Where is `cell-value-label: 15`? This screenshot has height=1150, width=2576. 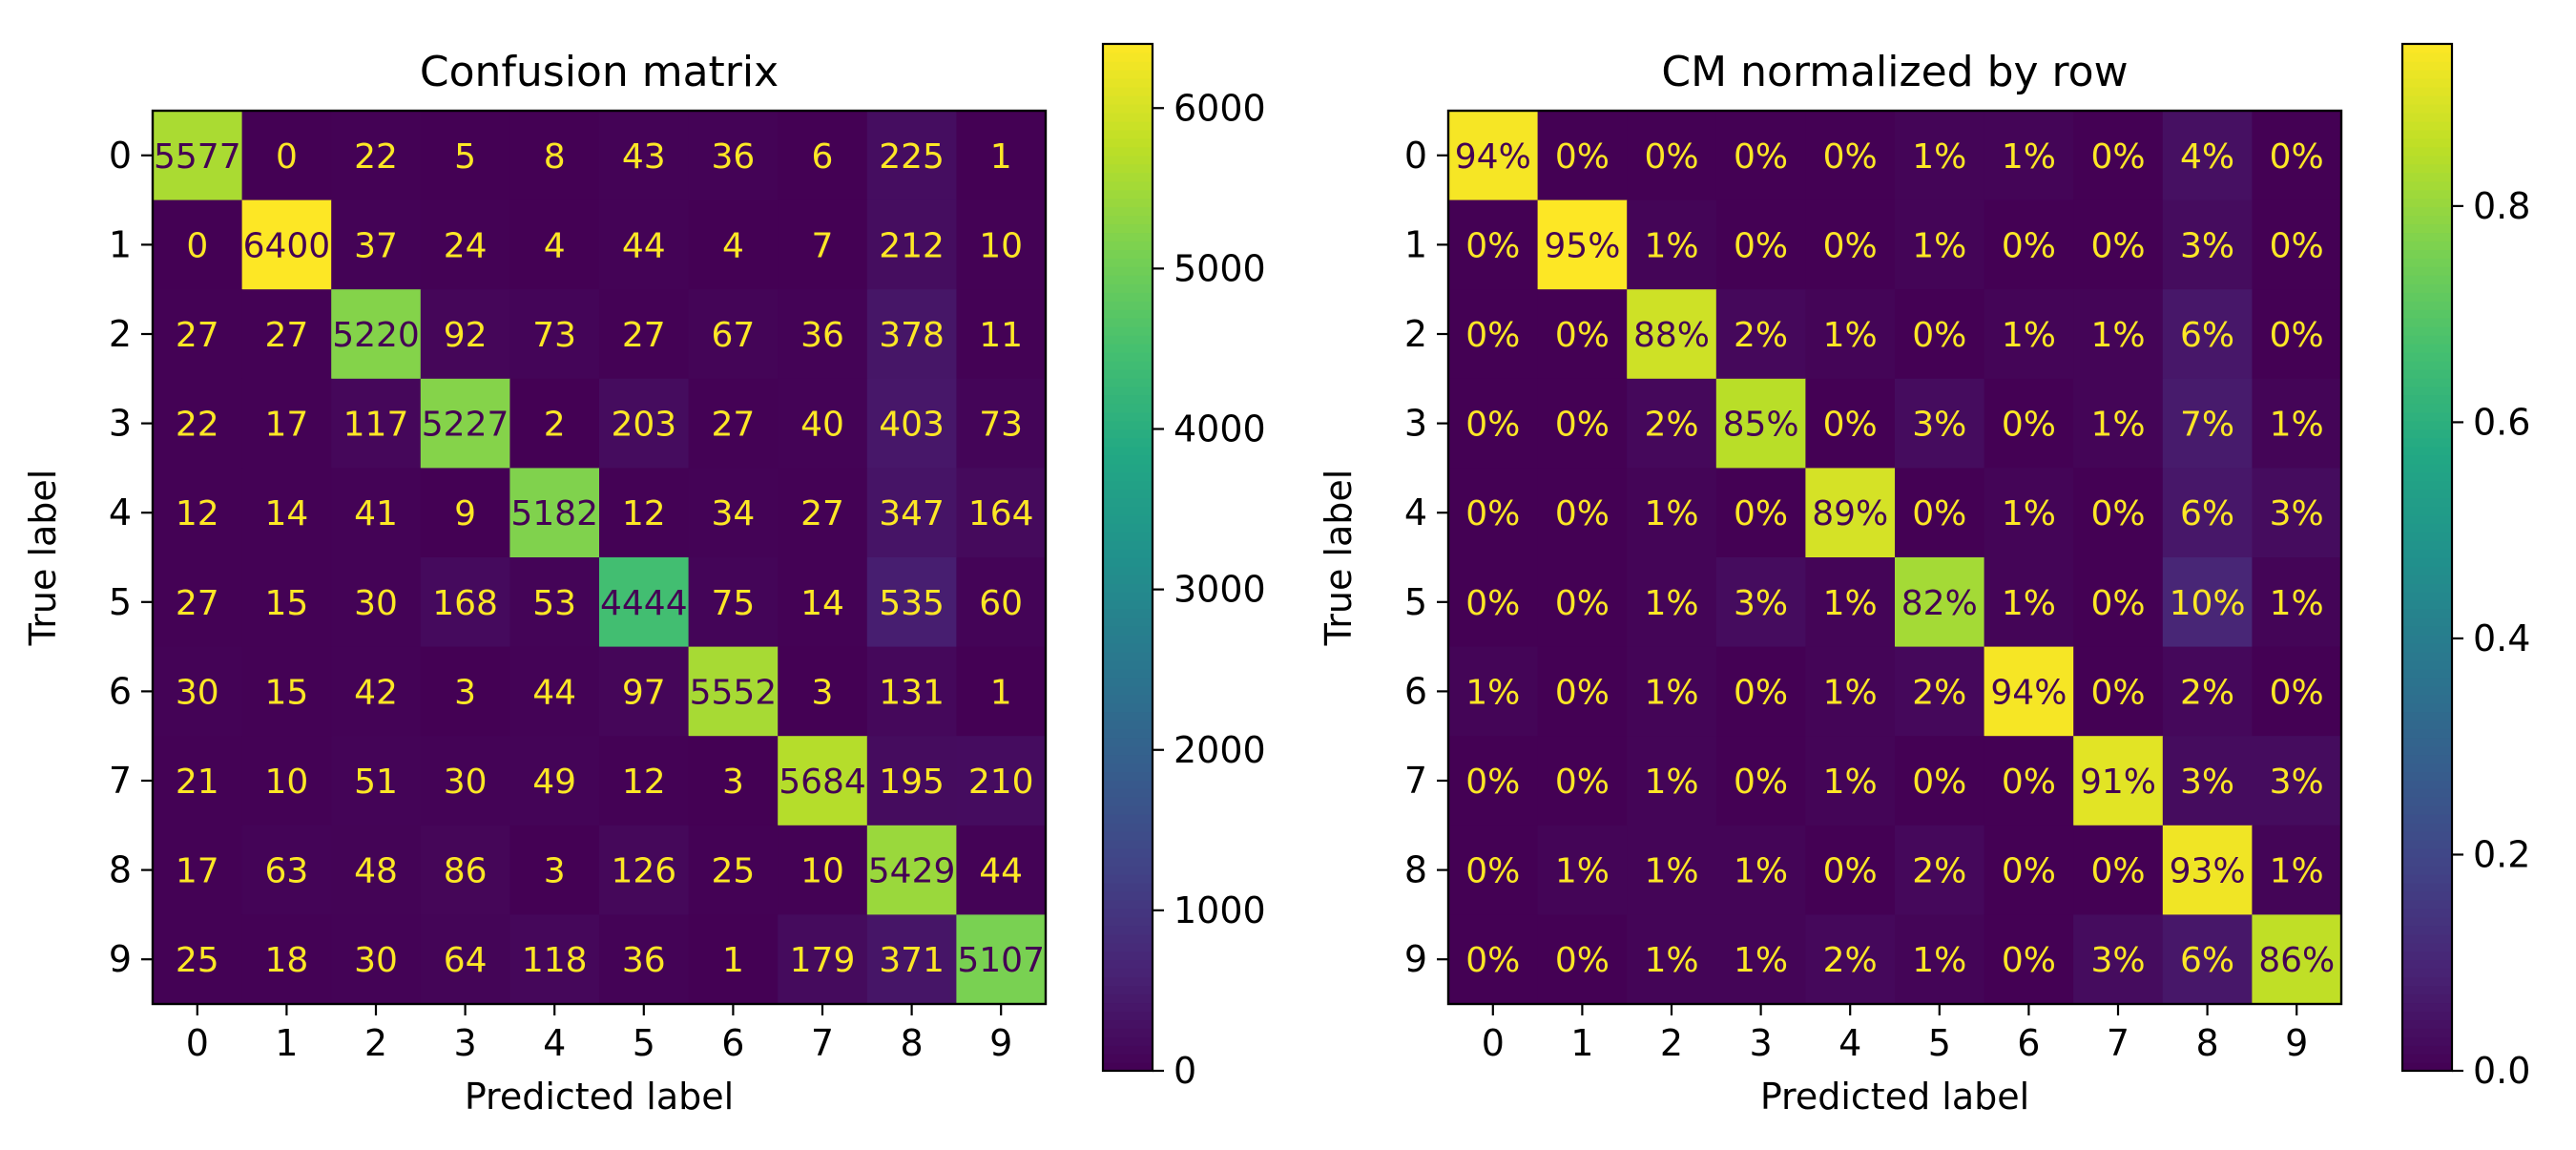
cell-value-label: 15 is located at coordinates (286, 692).